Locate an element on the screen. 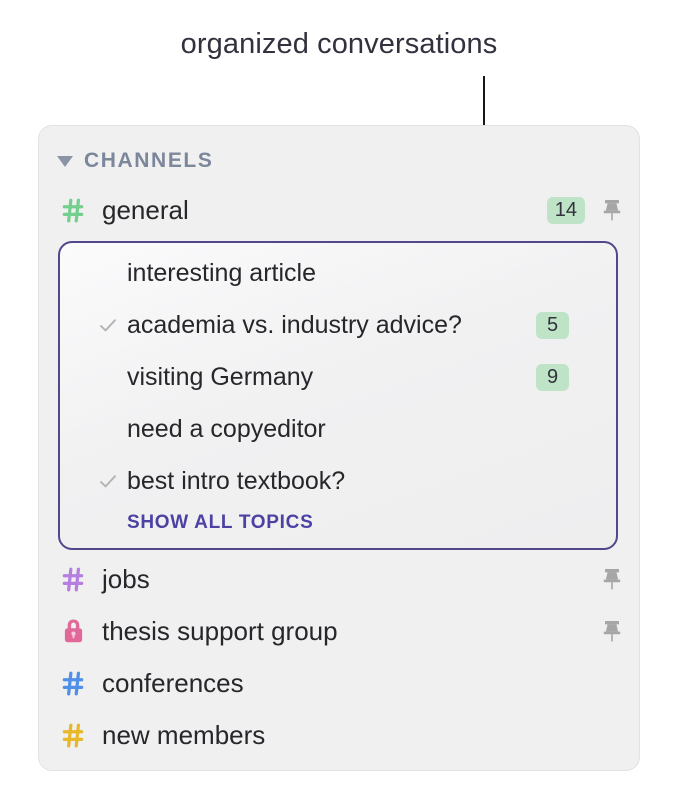 Image resolution: width=678 pixels, height=802 pixels. topic-name: academia vs. industry advice? is located at coordinates (294, 324).